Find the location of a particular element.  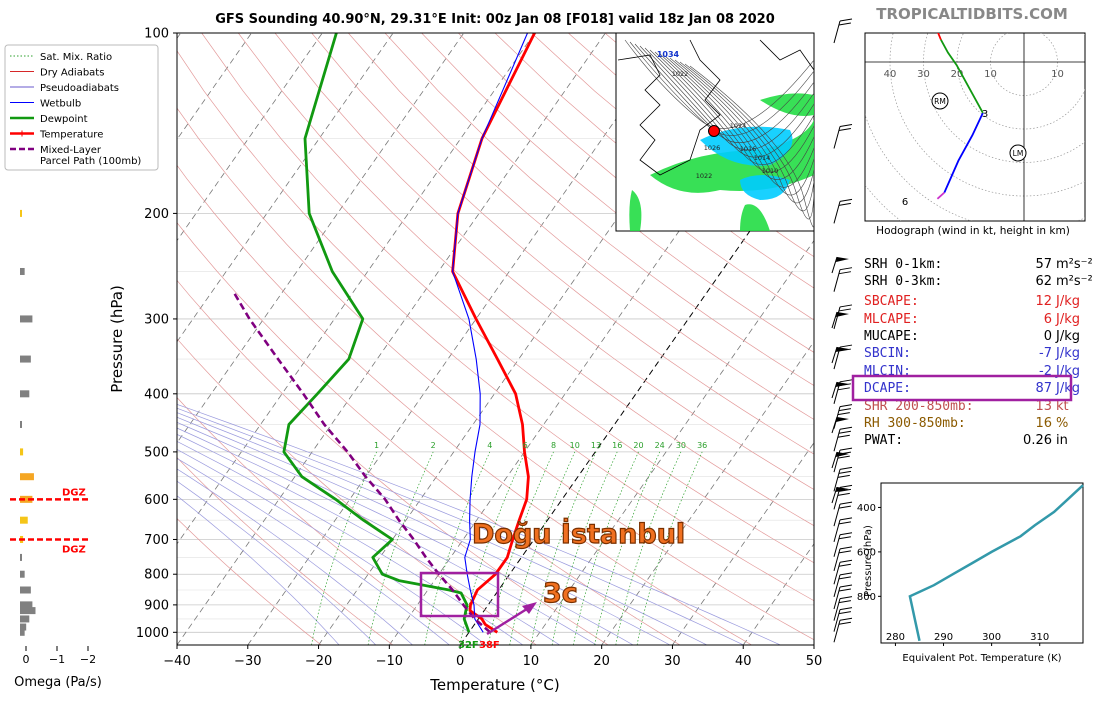

skewt-ylabel: Pressure (hPa) is located at coordinates (117, 339).